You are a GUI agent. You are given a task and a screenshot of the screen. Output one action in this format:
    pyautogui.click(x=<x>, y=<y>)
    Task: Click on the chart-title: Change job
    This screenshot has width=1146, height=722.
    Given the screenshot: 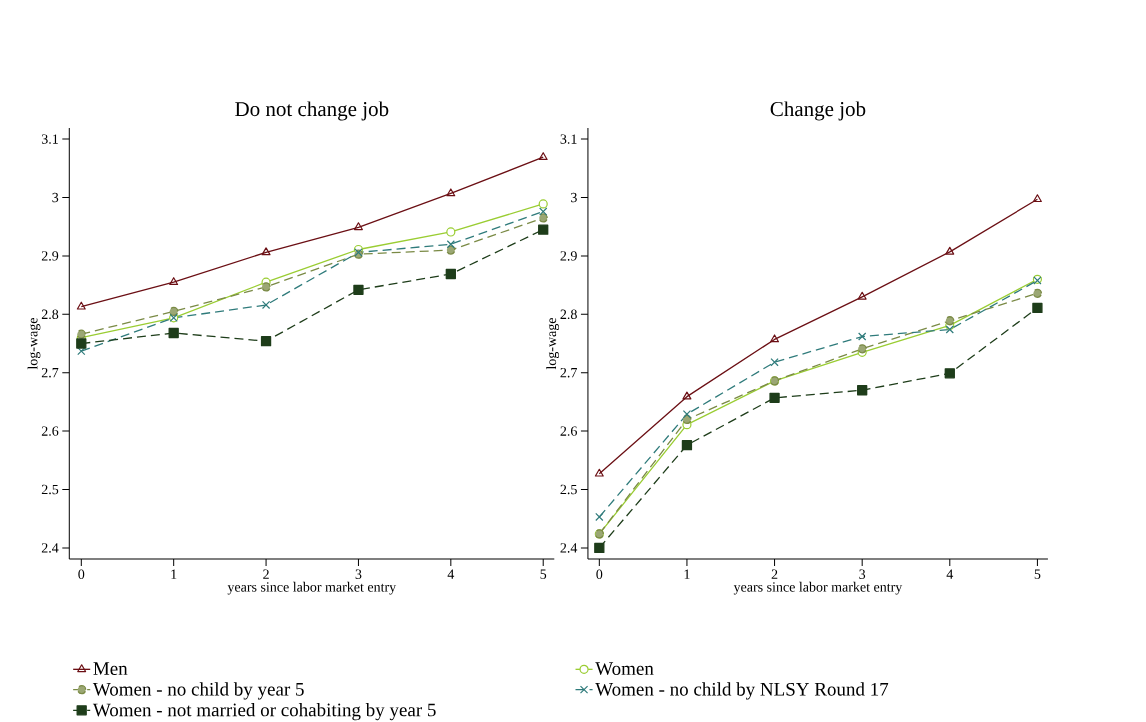 What is the action you would take?
    pyautogui.click(x=818, y=111)
    